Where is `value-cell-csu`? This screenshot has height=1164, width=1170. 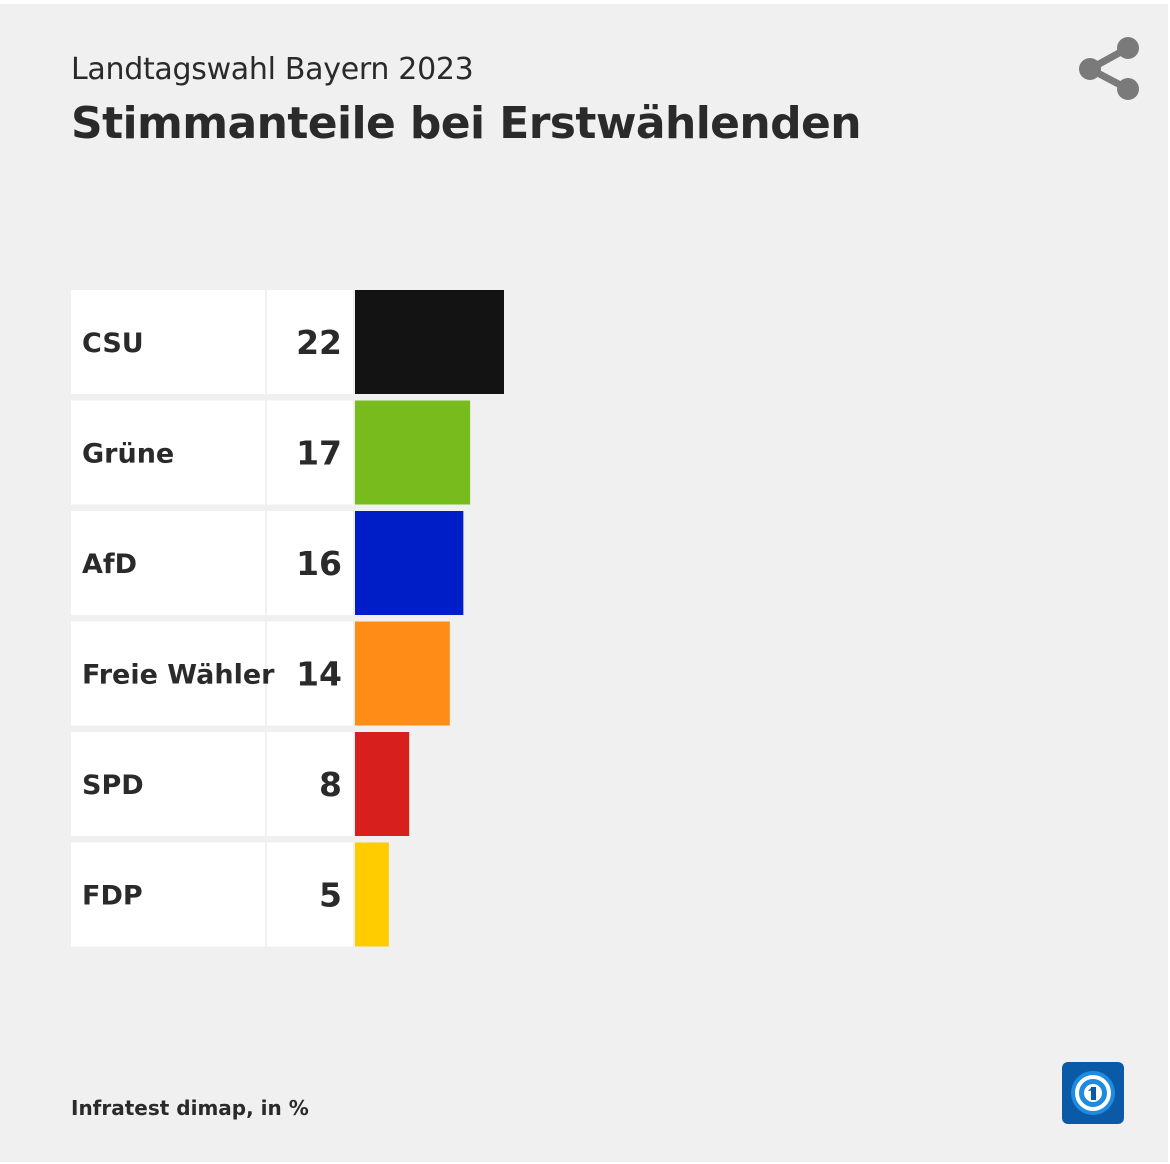 value-cell-csu is located at coordinates (310, 342).